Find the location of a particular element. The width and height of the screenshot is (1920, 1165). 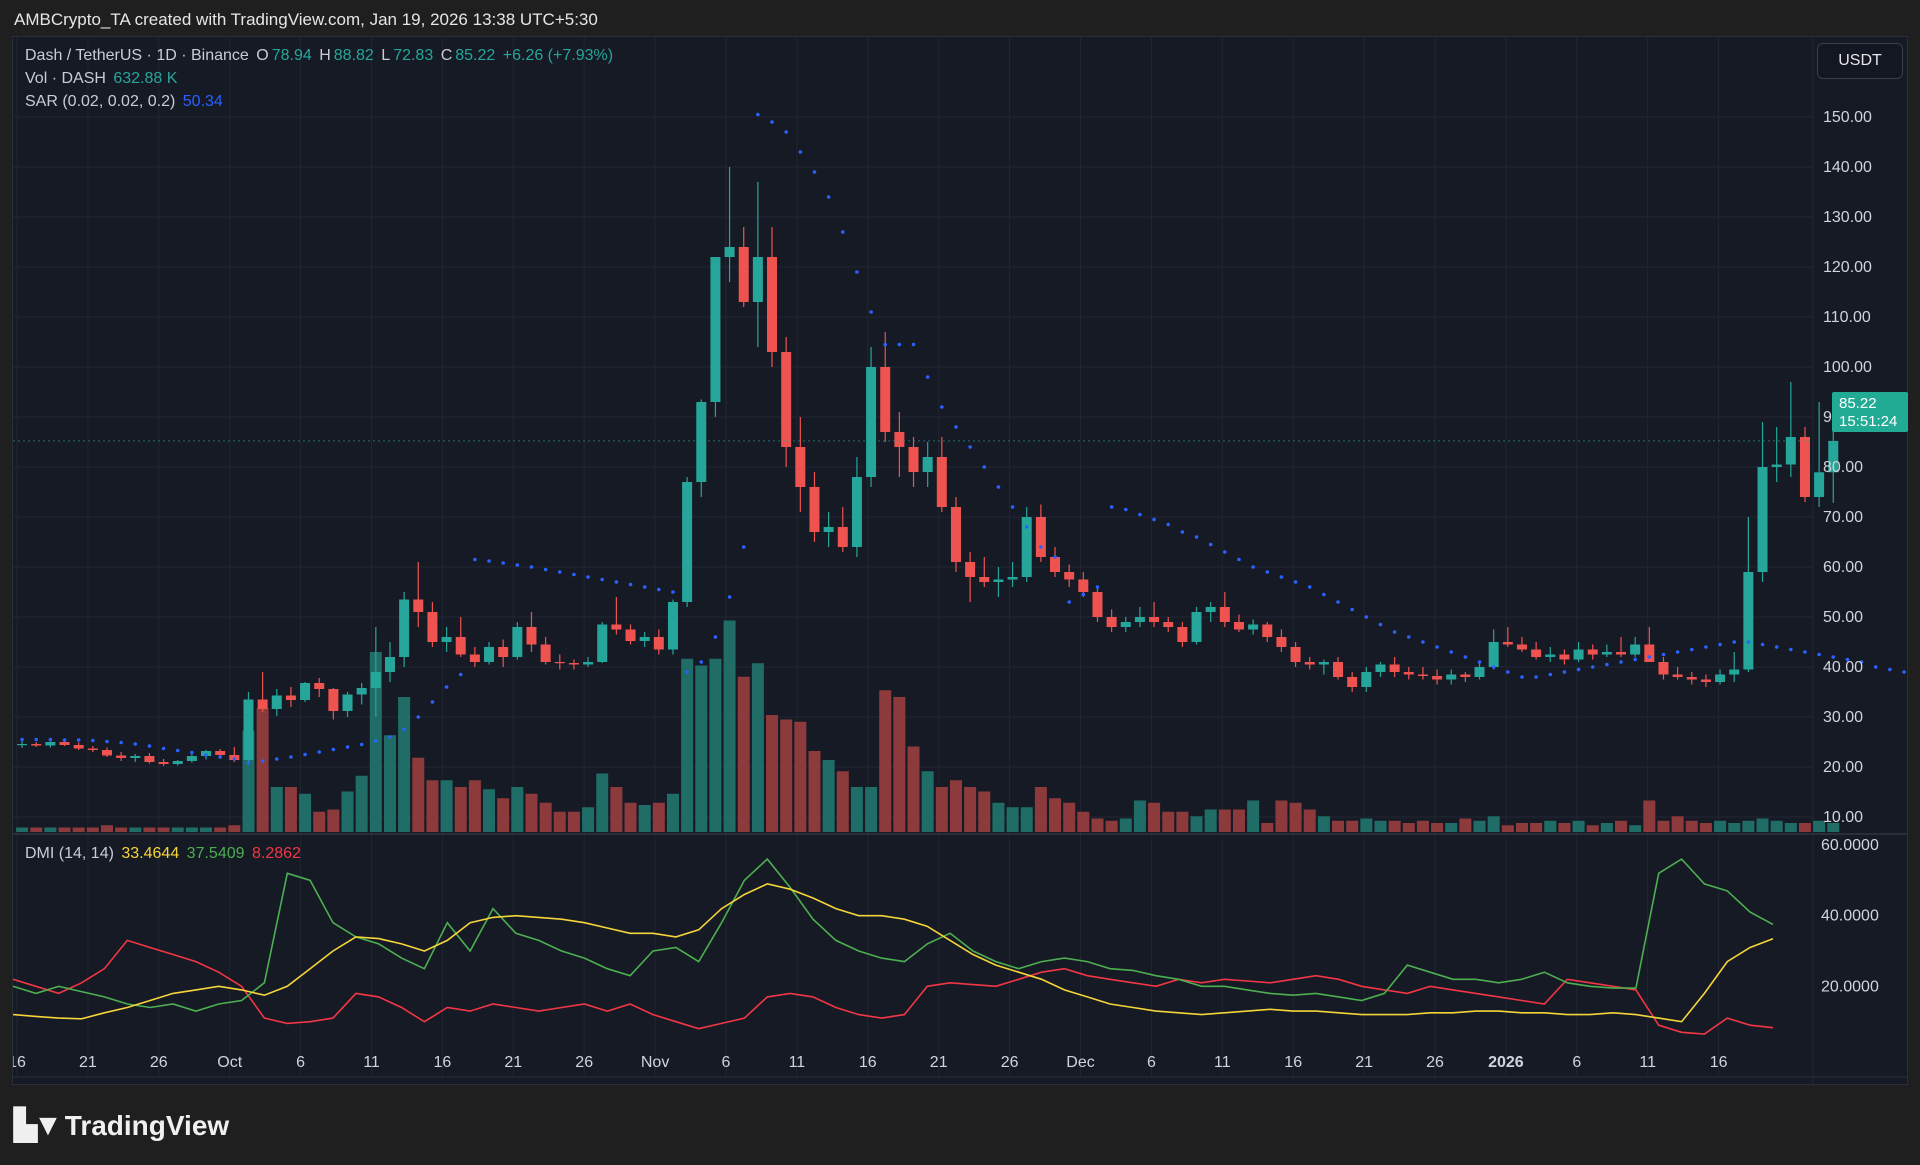

currency-button: USDT is located at coordinates (1860, 61).